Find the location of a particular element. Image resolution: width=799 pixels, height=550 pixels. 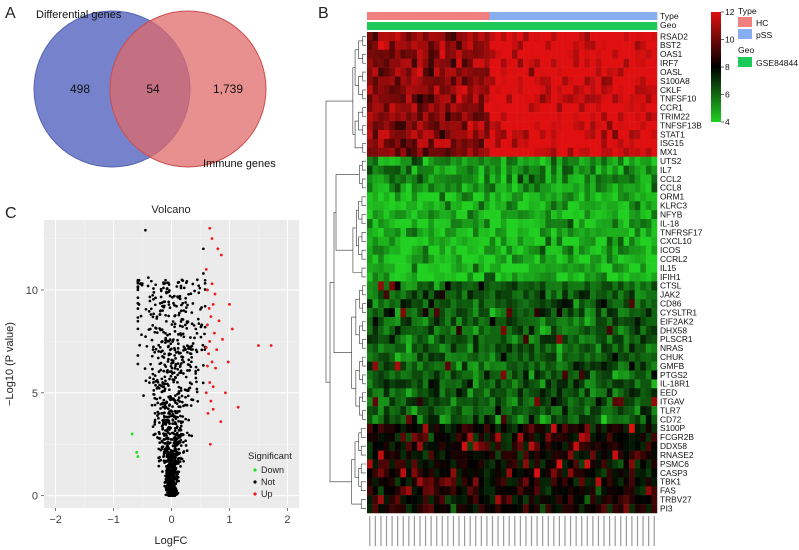

heatmap-gene-label: CXCL10 is located at coordinates (676, 241).